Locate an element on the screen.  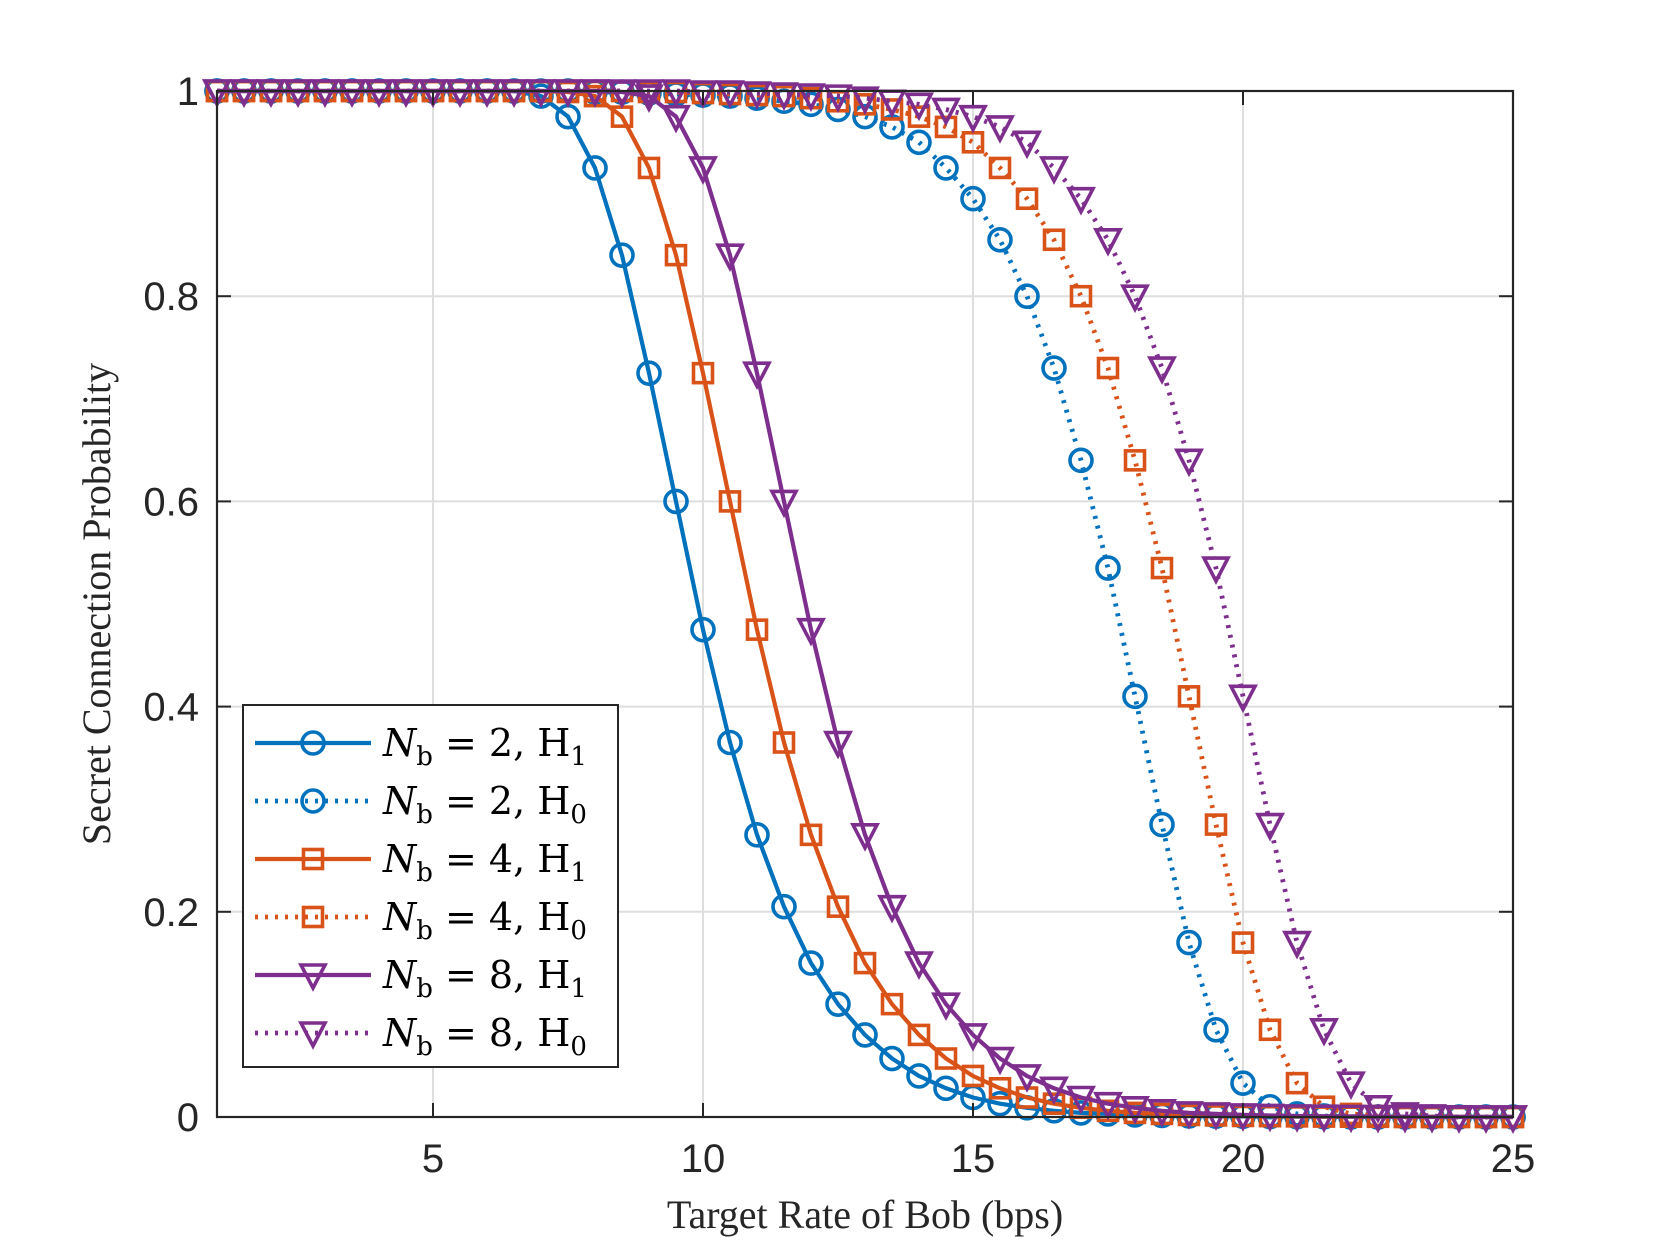
legend-label: Nb = 2, H0 is located at coordinates (484, 804).